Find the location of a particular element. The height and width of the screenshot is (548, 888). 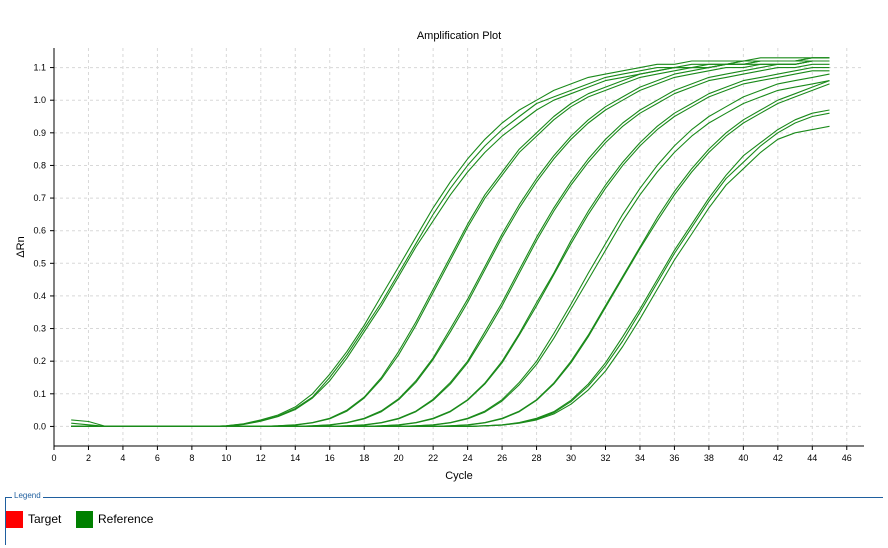

x-axis-label: Cycle is located at coordinates (459, 476).